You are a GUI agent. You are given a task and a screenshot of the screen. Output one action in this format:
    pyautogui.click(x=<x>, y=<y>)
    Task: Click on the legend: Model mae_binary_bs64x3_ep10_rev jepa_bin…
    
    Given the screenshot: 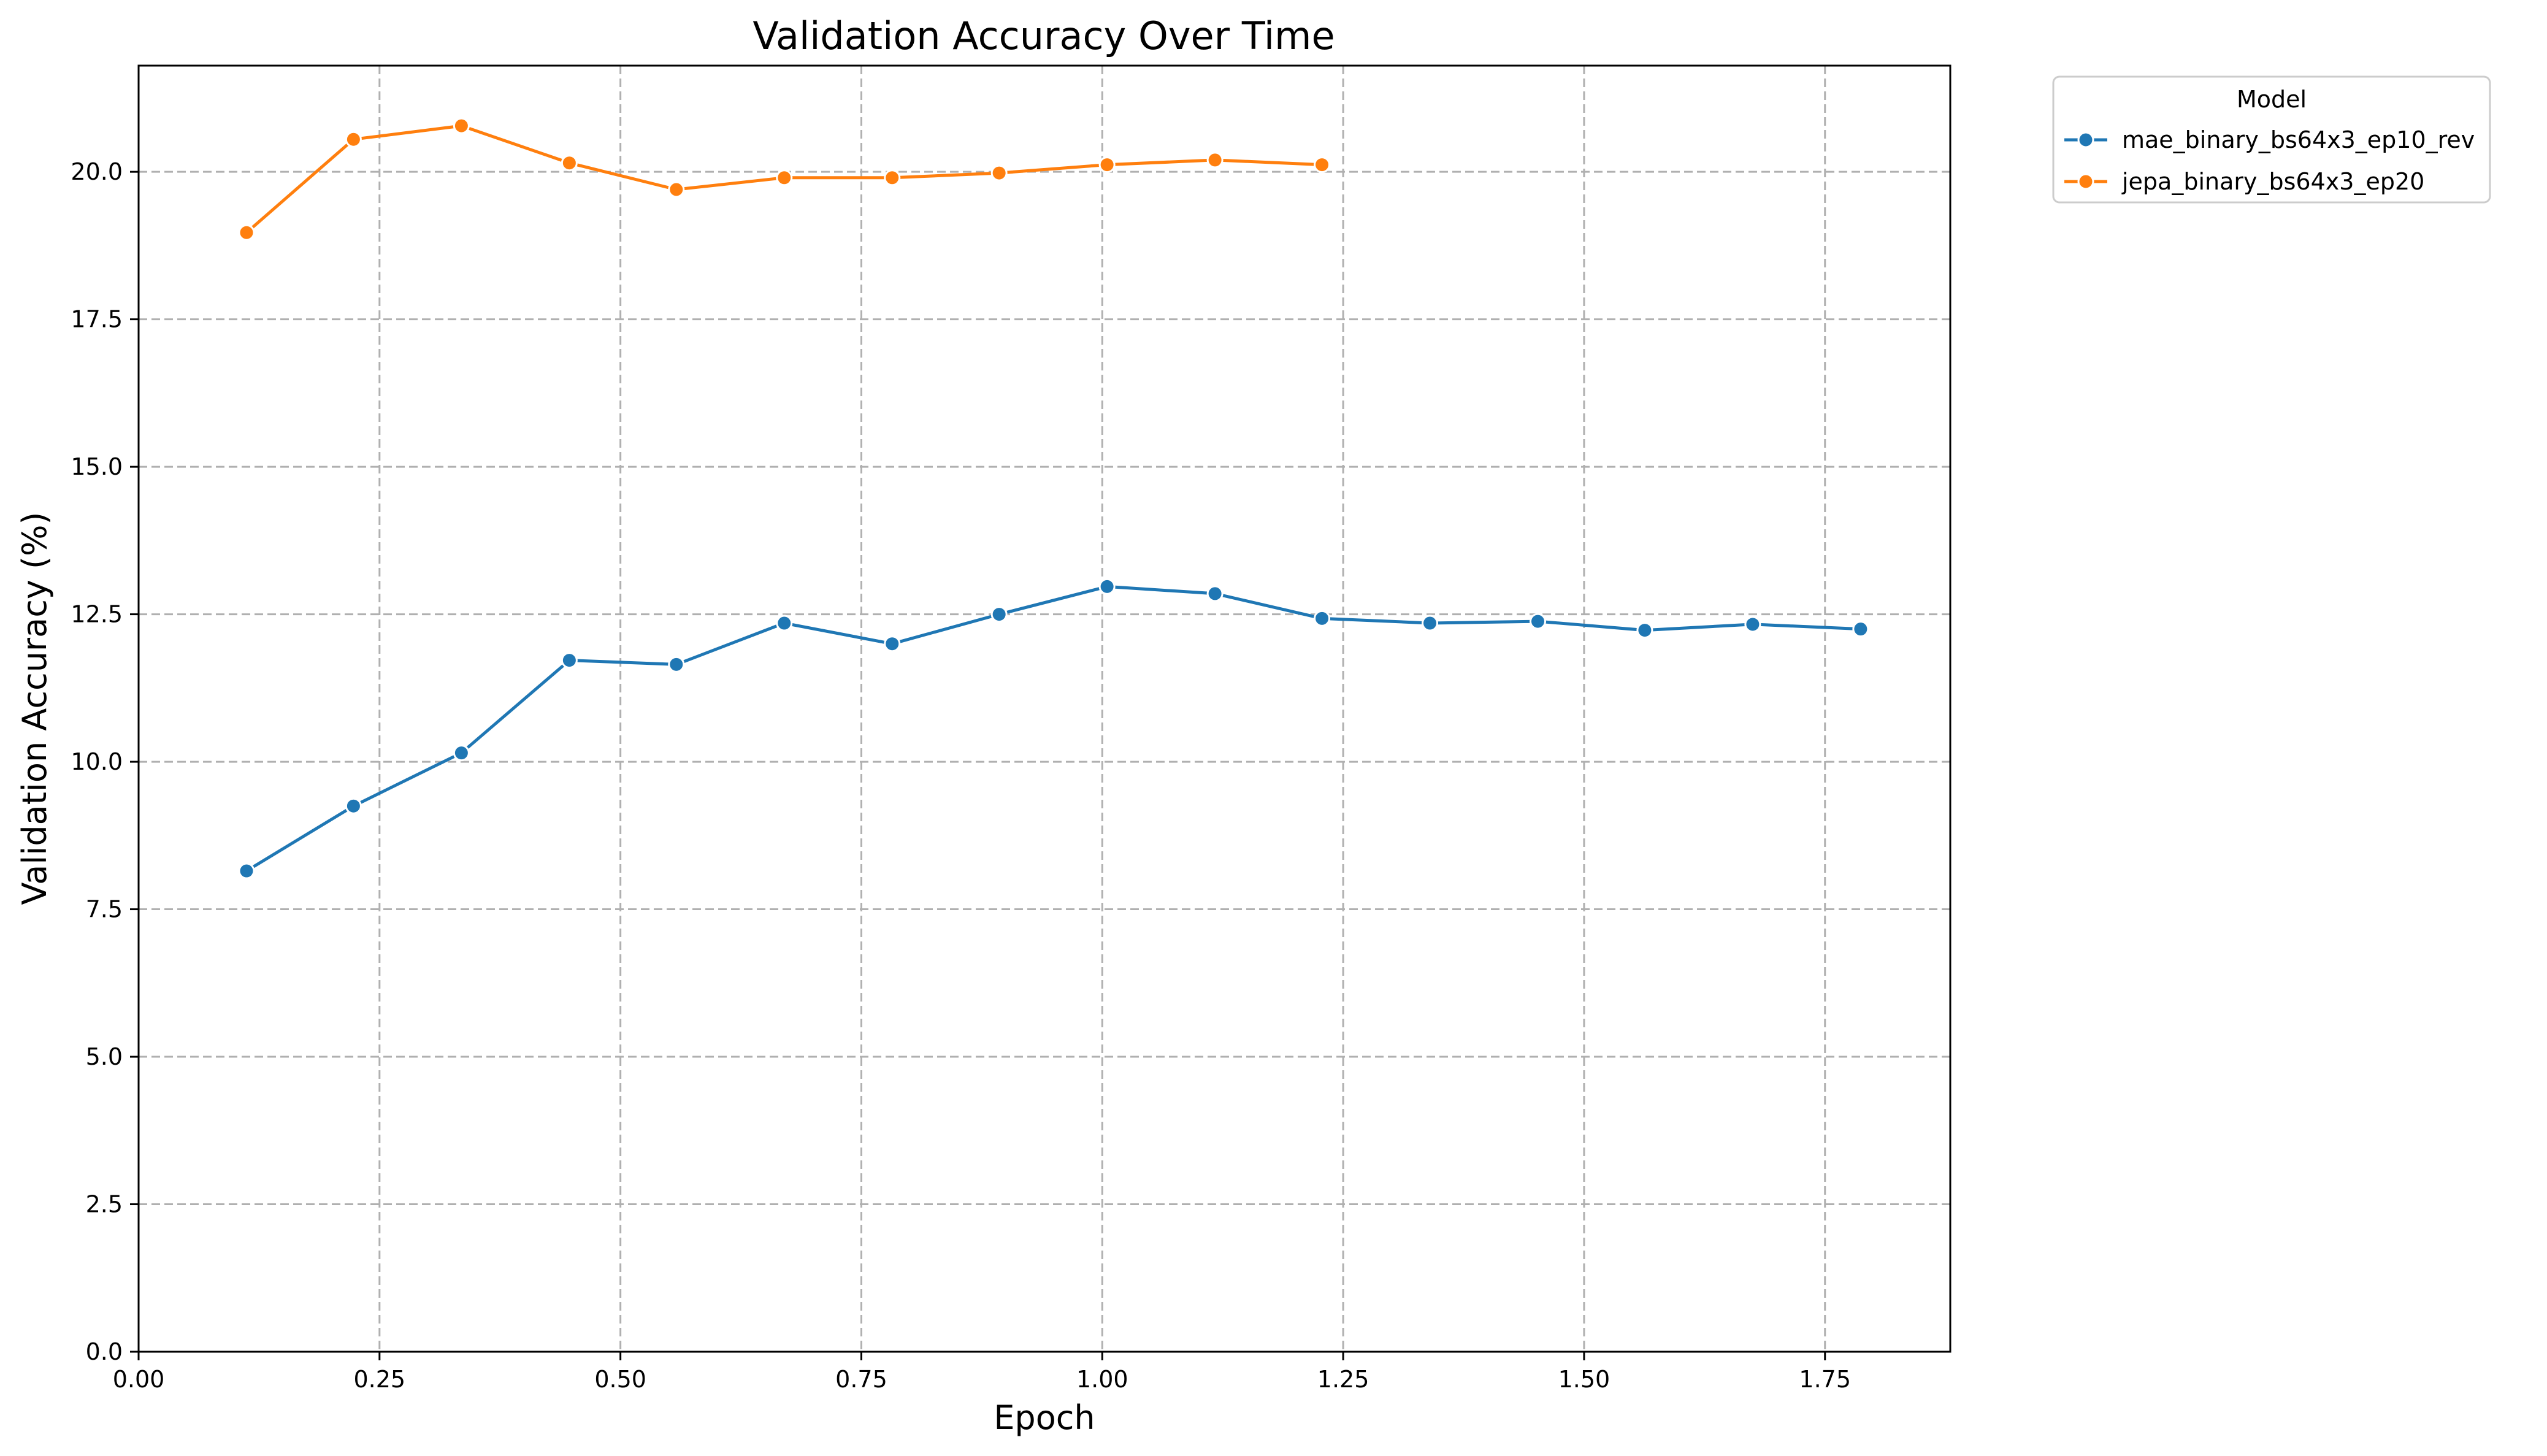 What is the action you would take?
    pyautogui.click(x=2272, y=139)
    